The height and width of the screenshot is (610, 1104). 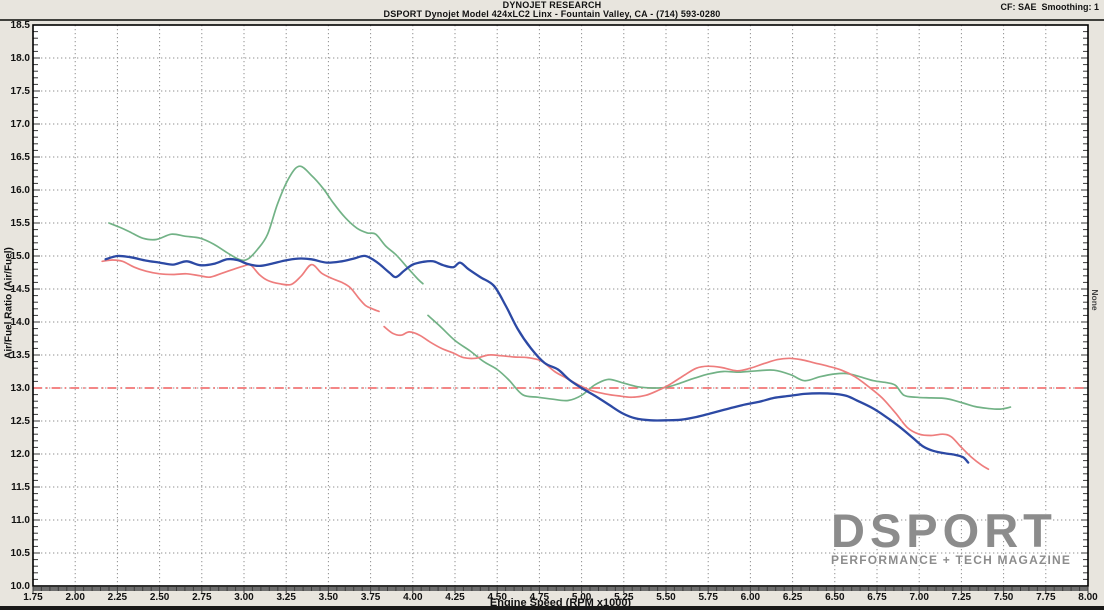 What do you see at coordinates (552, 20) in the screenshot?
I see `header-divider` at bounding box center [552, 20].